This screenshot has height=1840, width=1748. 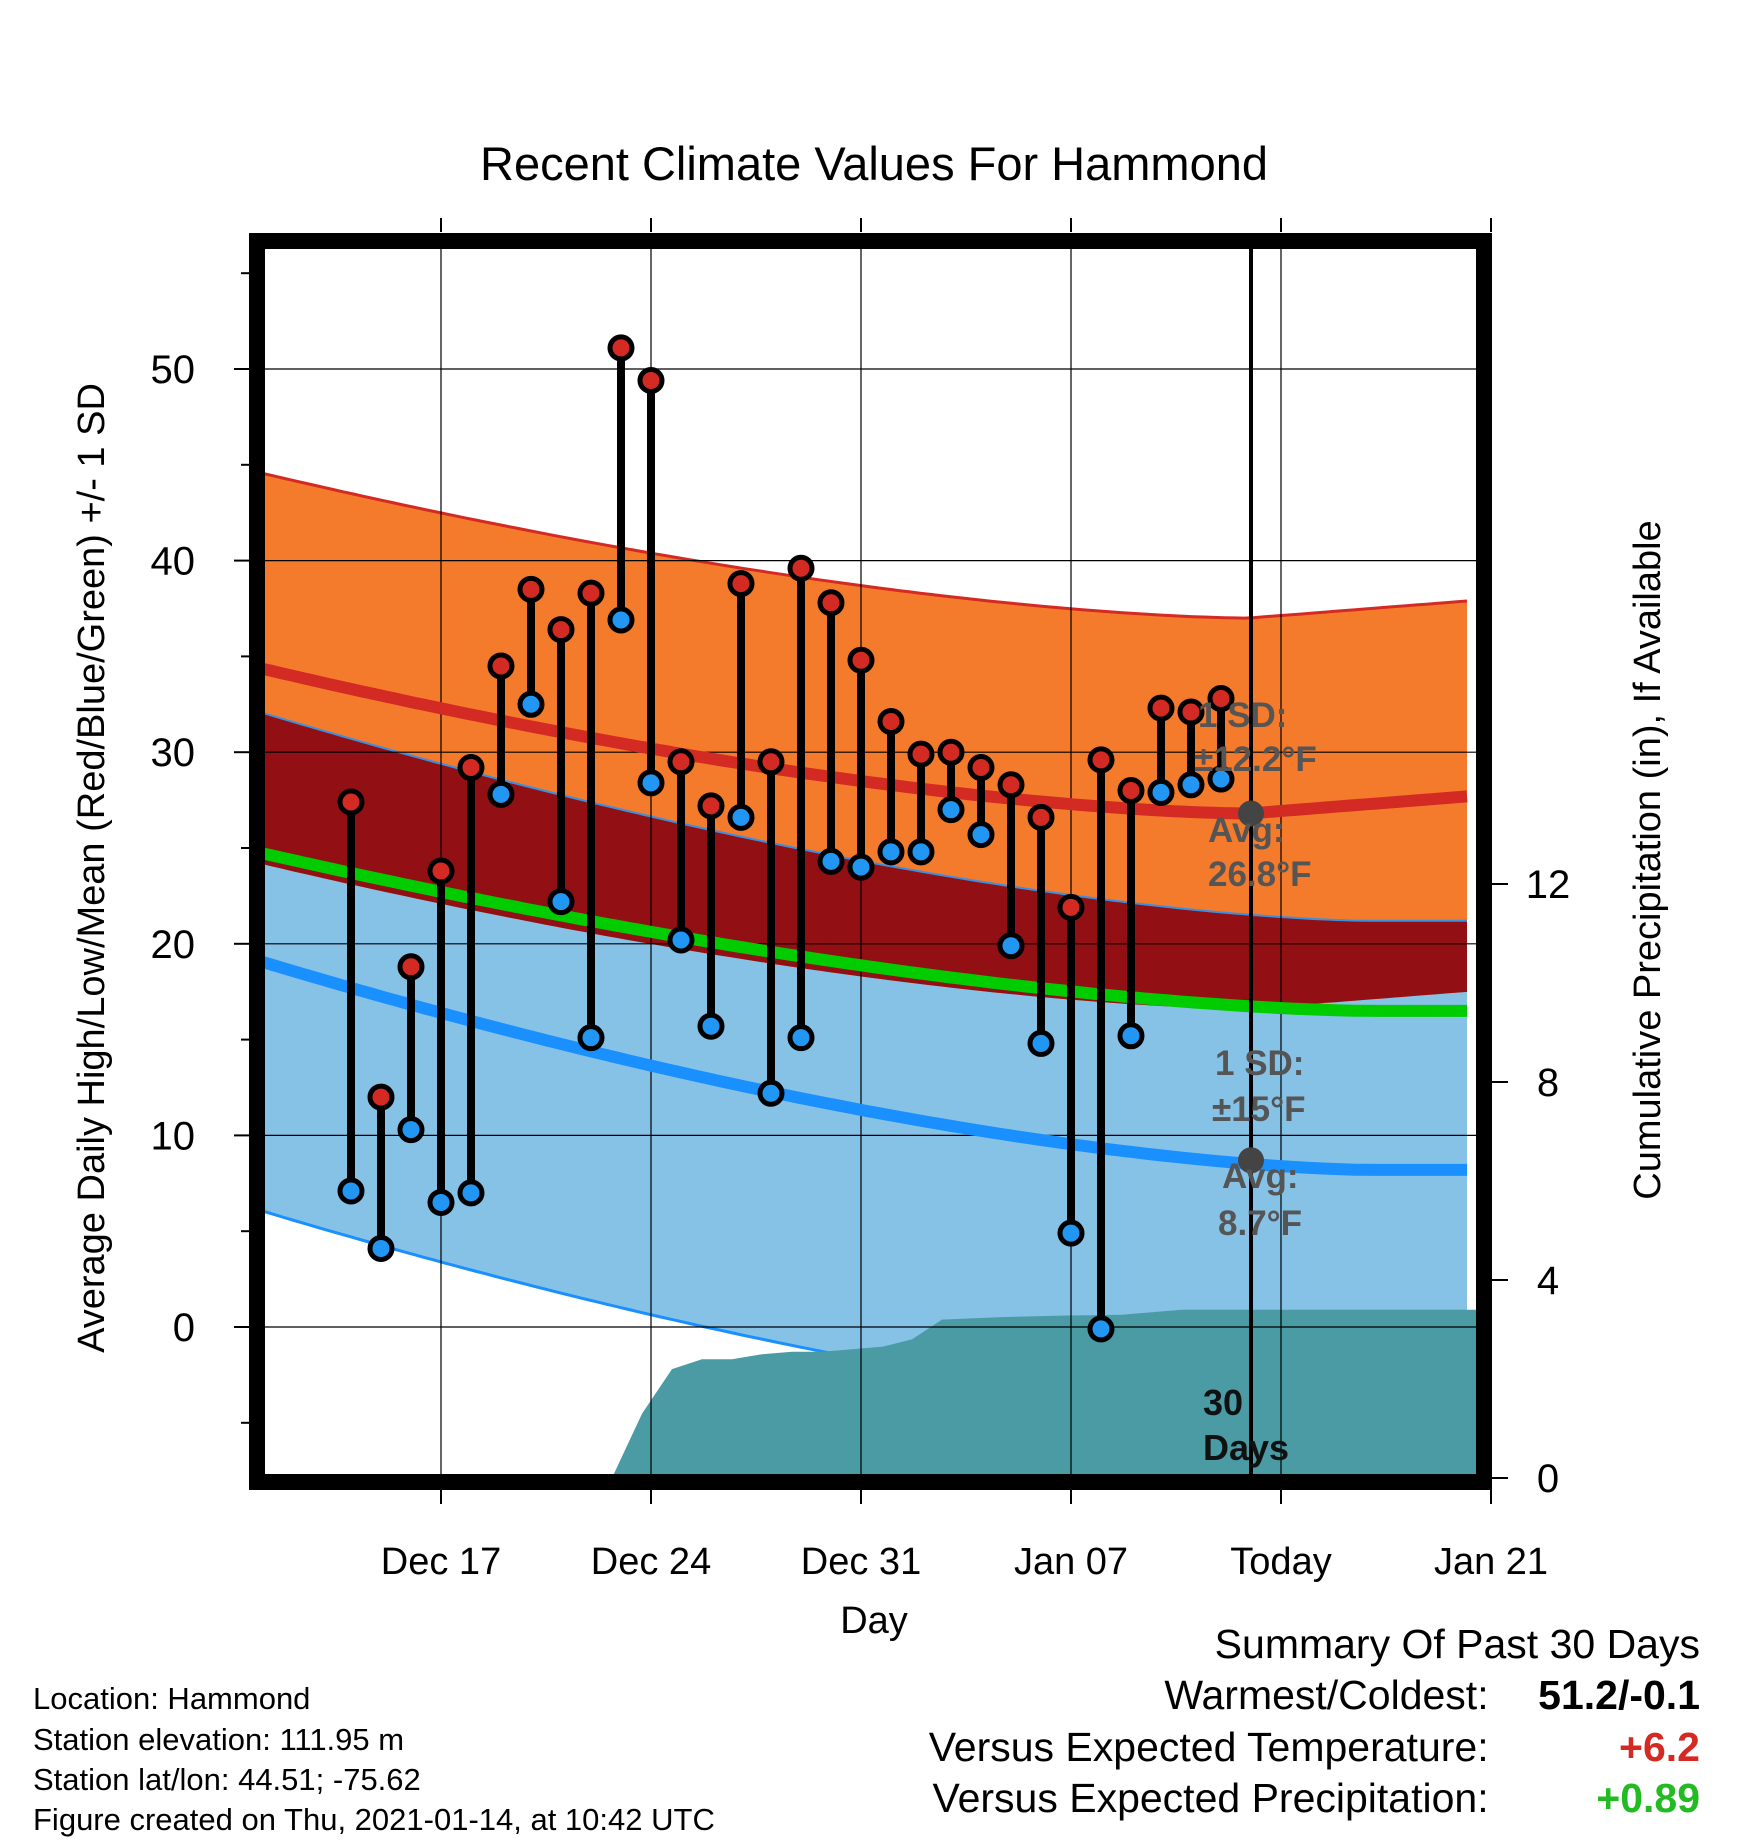 What do you see at coordinates (1210, 1798) in the screenshot?
I see `precip-vs-expected-label: Versus Expected Precipitation:` at bounding box center [1210, 1798].